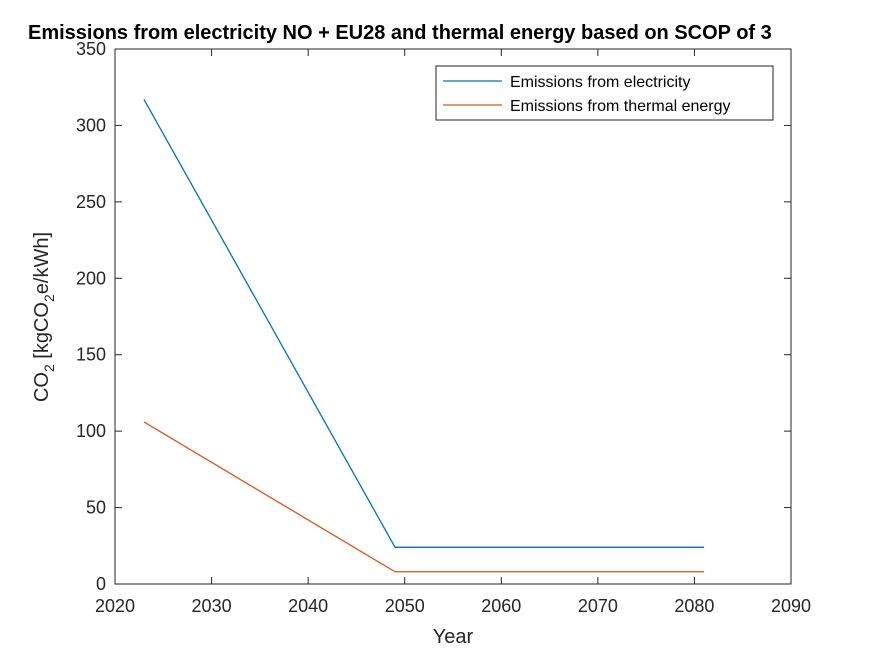 Image resolution: width=875 pixels, height=656 pixels. I want to click on y-axis-label: CO2 [kgCO2e/kWh], so click(44, 317).